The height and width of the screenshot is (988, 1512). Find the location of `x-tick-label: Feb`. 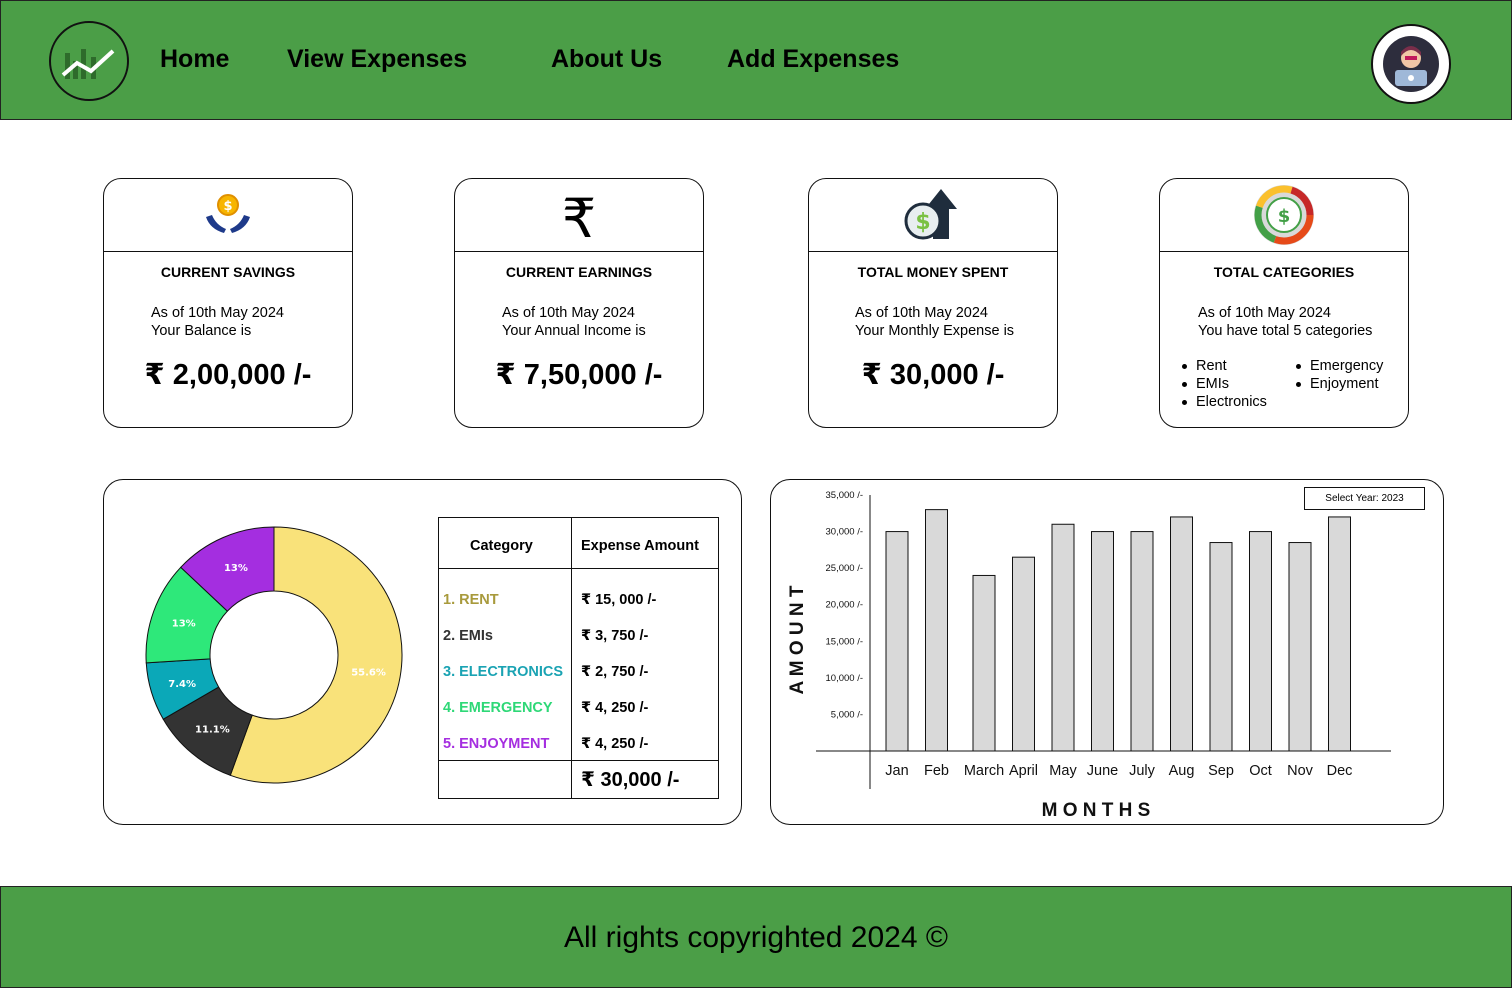

x-tick-label: Feb is located at coordinates (936, 771).